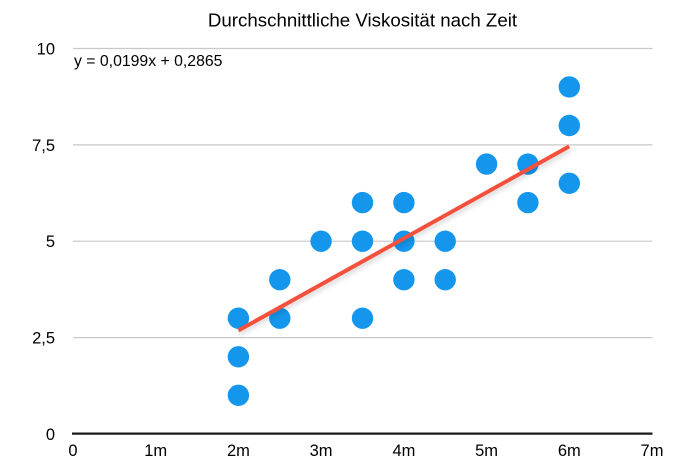  Describe the element at coordinates (321, 451) in the screenshot. I see `svg-text: 3m` at that location.